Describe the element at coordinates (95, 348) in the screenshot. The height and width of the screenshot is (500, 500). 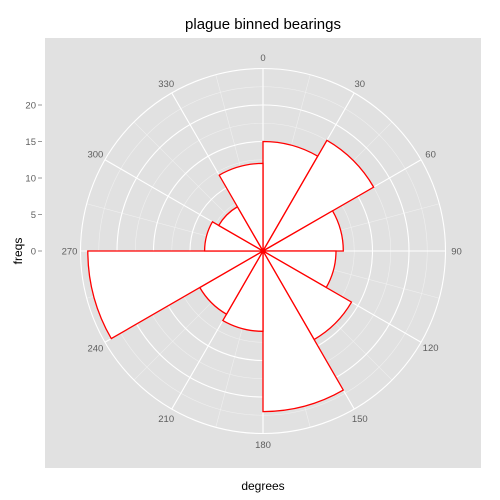
I see `angle-tick-240: 240` at that location.